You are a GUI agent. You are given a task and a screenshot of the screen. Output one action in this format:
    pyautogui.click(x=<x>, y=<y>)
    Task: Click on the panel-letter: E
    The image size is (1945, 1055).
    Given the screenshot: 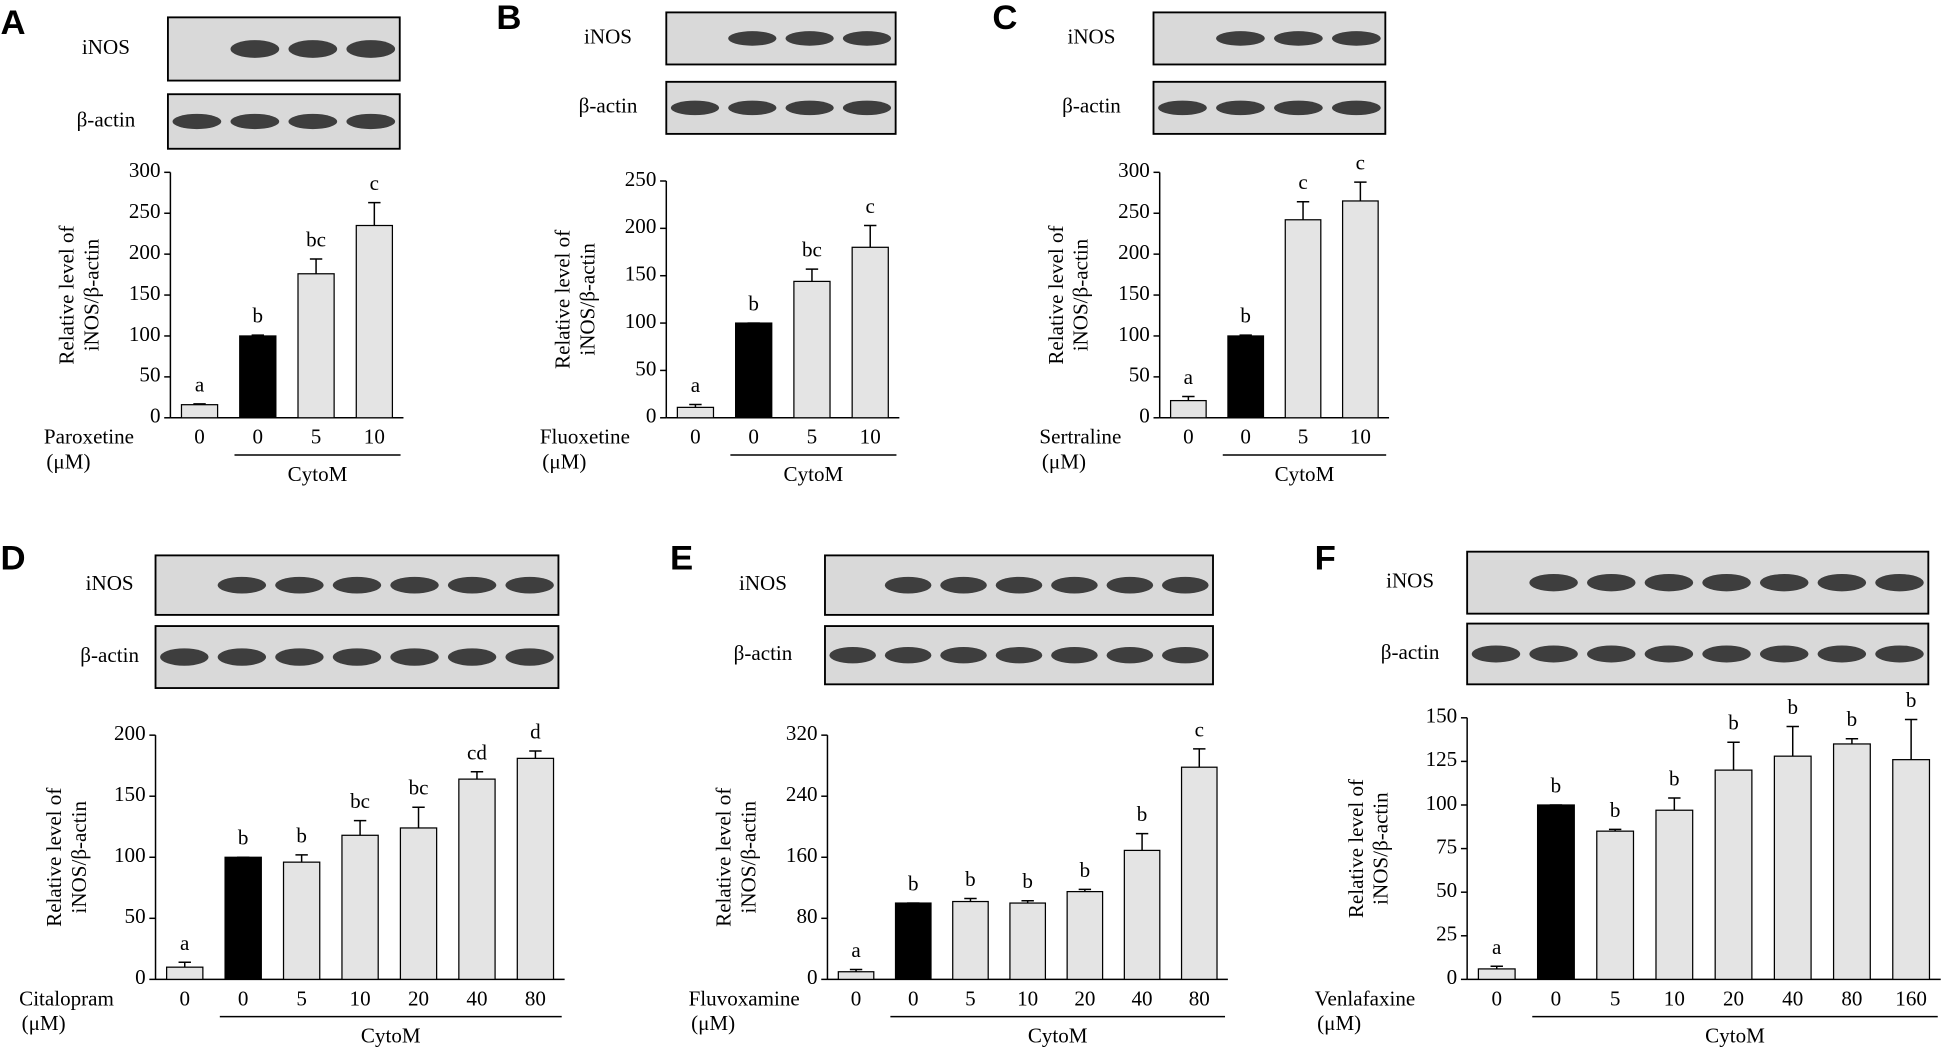 What is the action you would take?
    pyautogui.click(x=681, y=559)
    